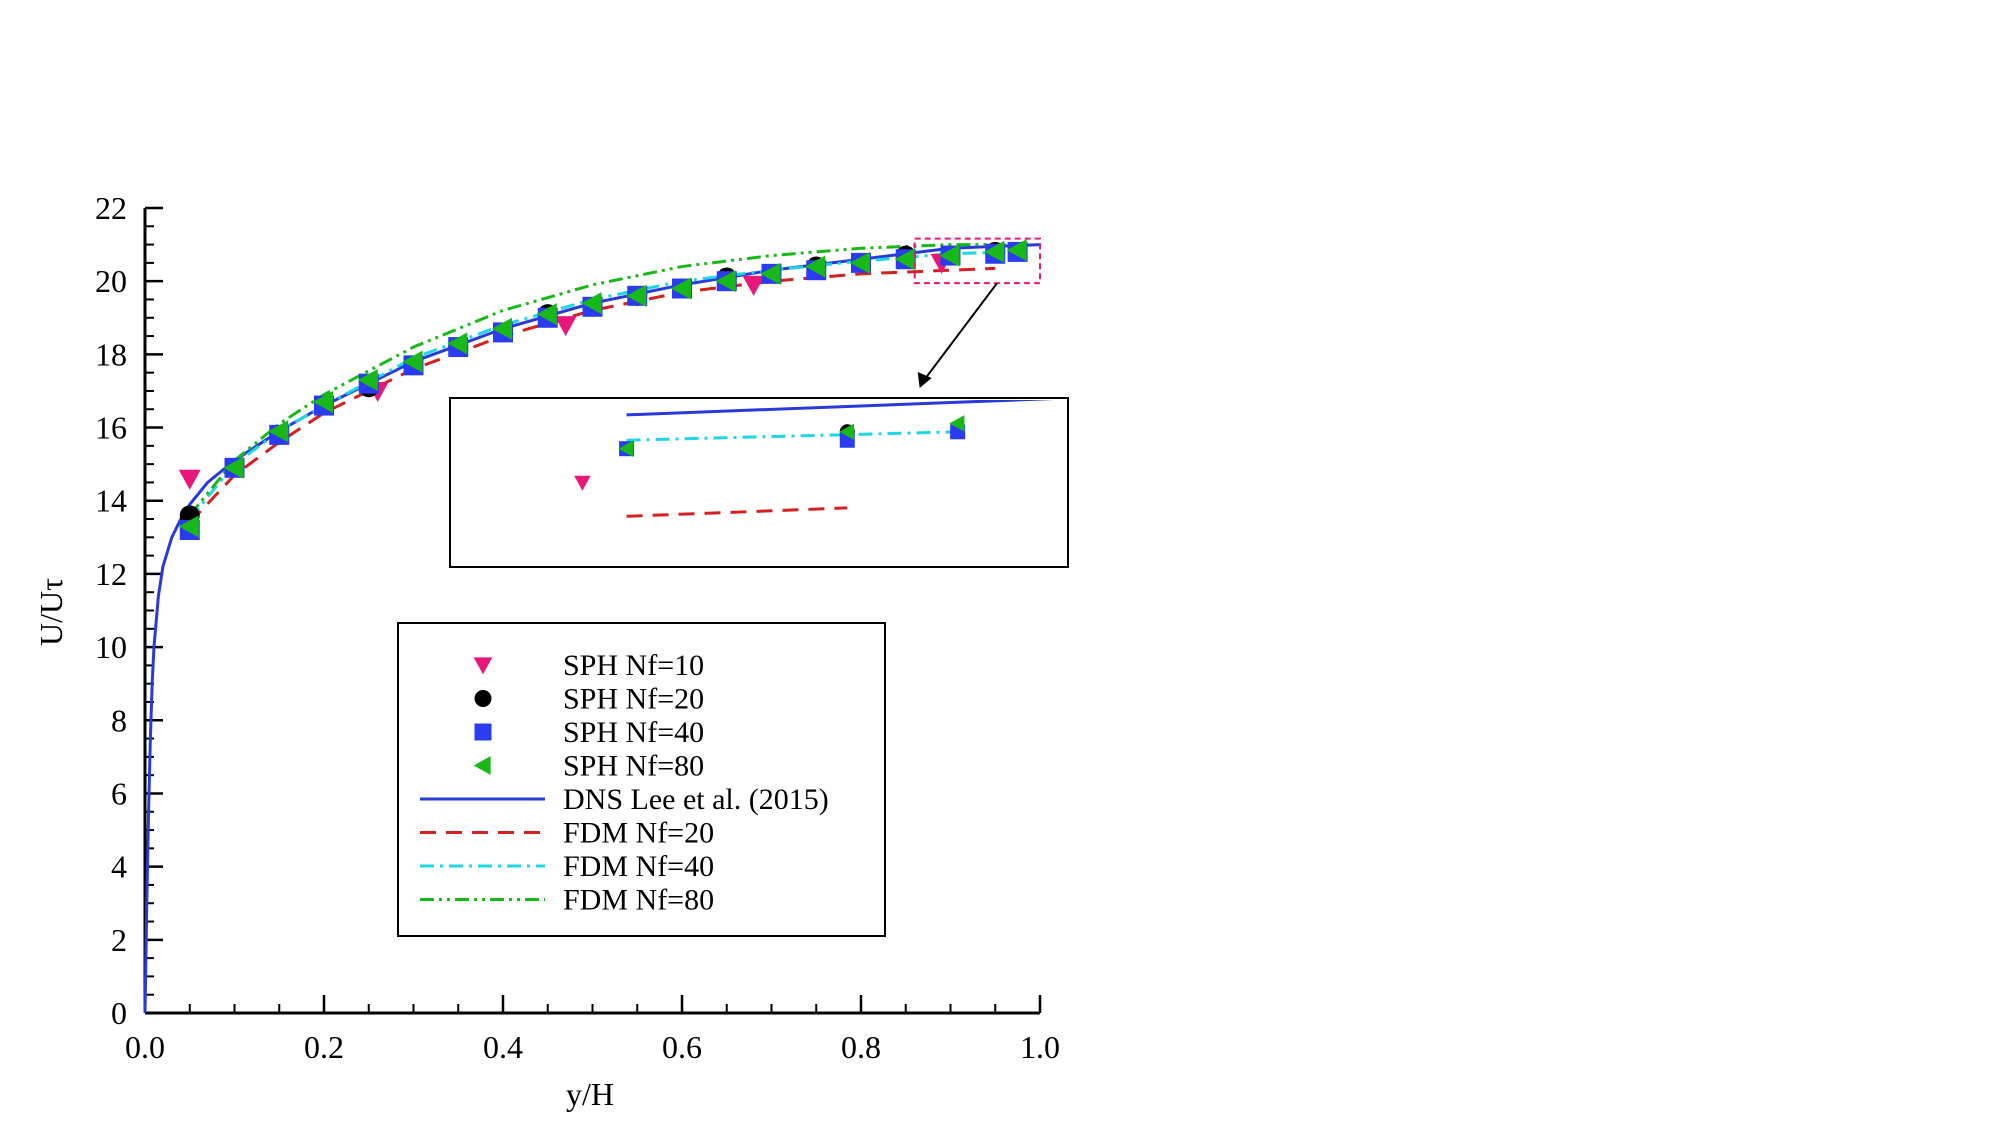 The height and width of the screenshot is (1125, 2000). I want to click on inset-frame, so click(759, 482).